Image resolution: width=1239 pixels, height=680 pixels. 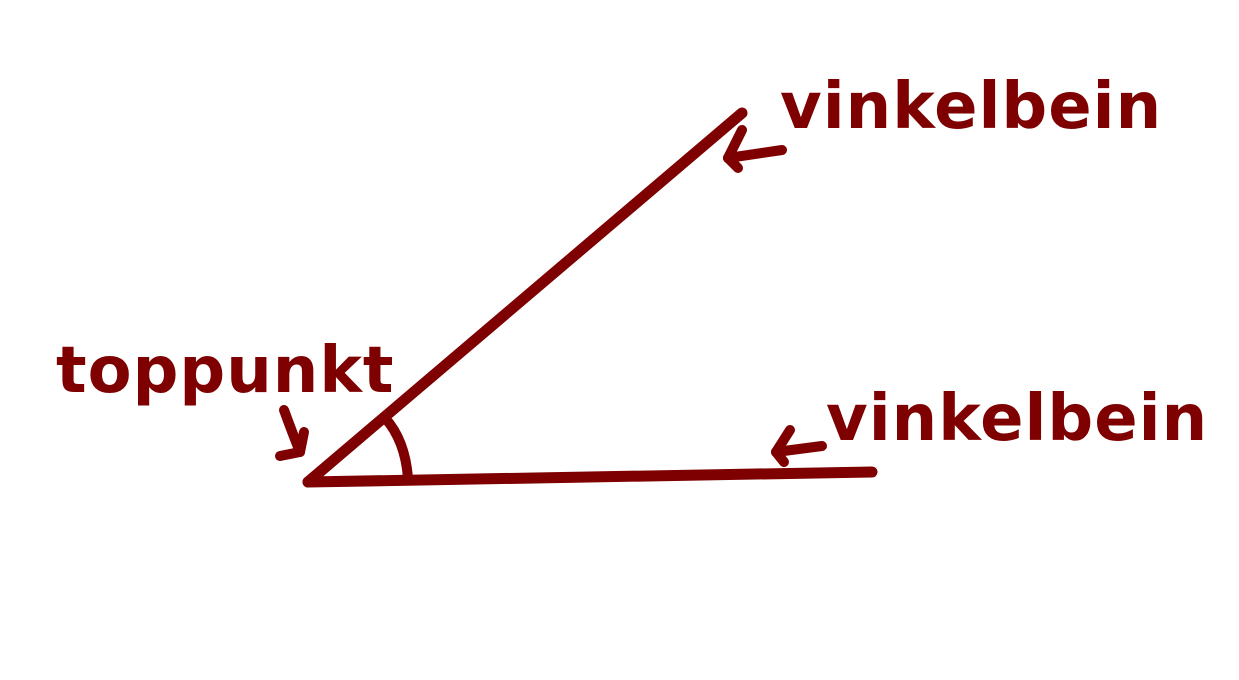 I want to click on angle-arc-icon, so click(x=396, y=448).